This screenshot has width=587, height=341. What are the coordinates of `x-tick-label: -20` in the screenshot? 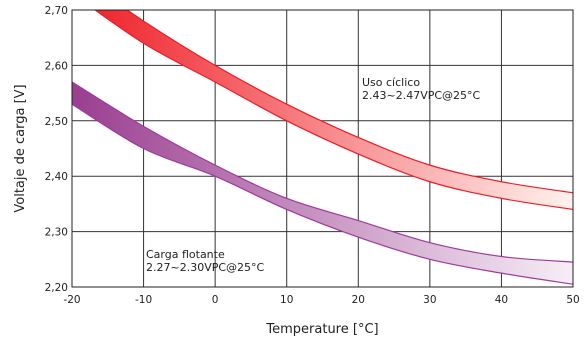 It's located at (71, 300).